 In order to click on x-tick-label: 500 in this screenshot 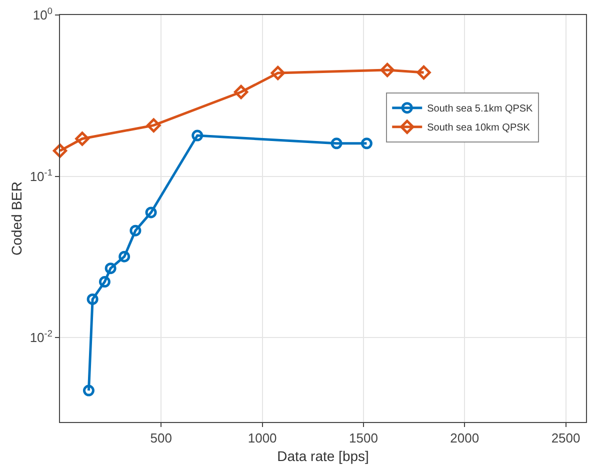, I will do `click(161, 438)`.